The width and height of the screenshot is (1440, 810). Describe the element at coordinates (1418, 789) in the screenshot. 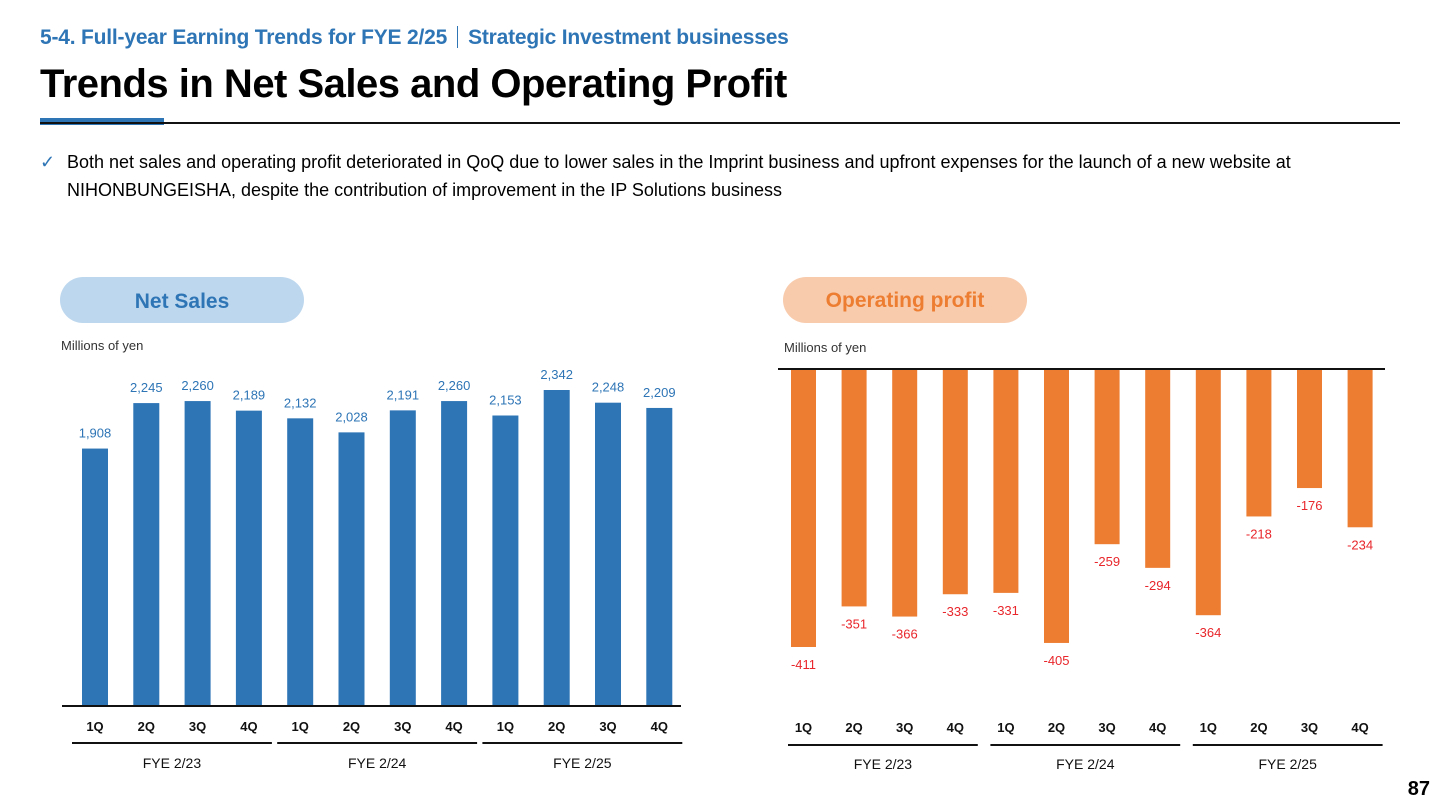

I see `page-number: 87` at that location.